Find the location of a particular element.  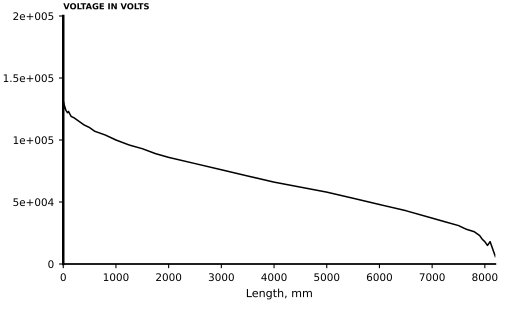

x-tick-label: 3000 is located at coordinates (221, 277).